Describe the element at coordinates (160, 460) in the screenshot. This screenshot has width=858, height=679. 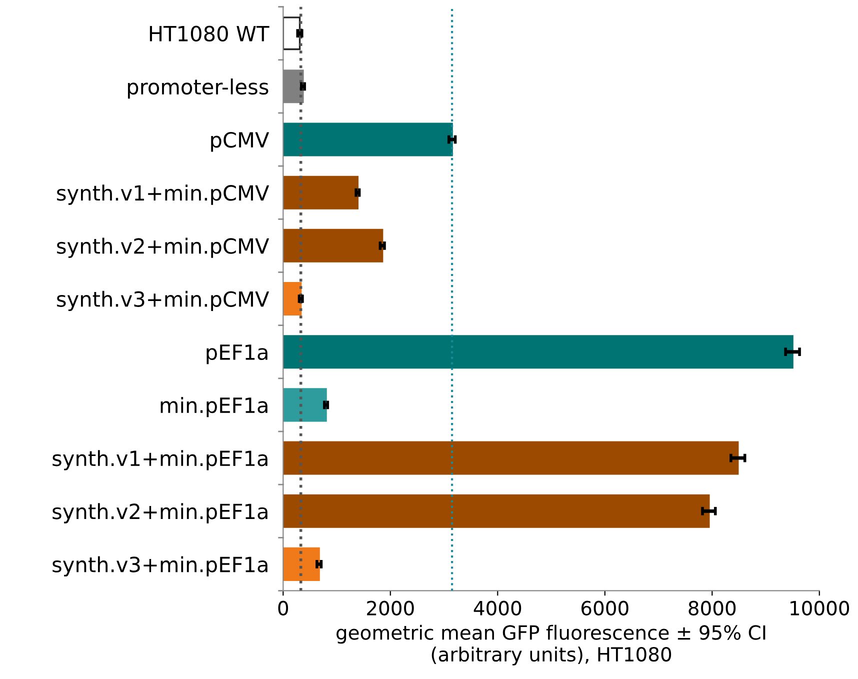
I see `y-tick-label: synth.v1+min.pEF1a` at that location.